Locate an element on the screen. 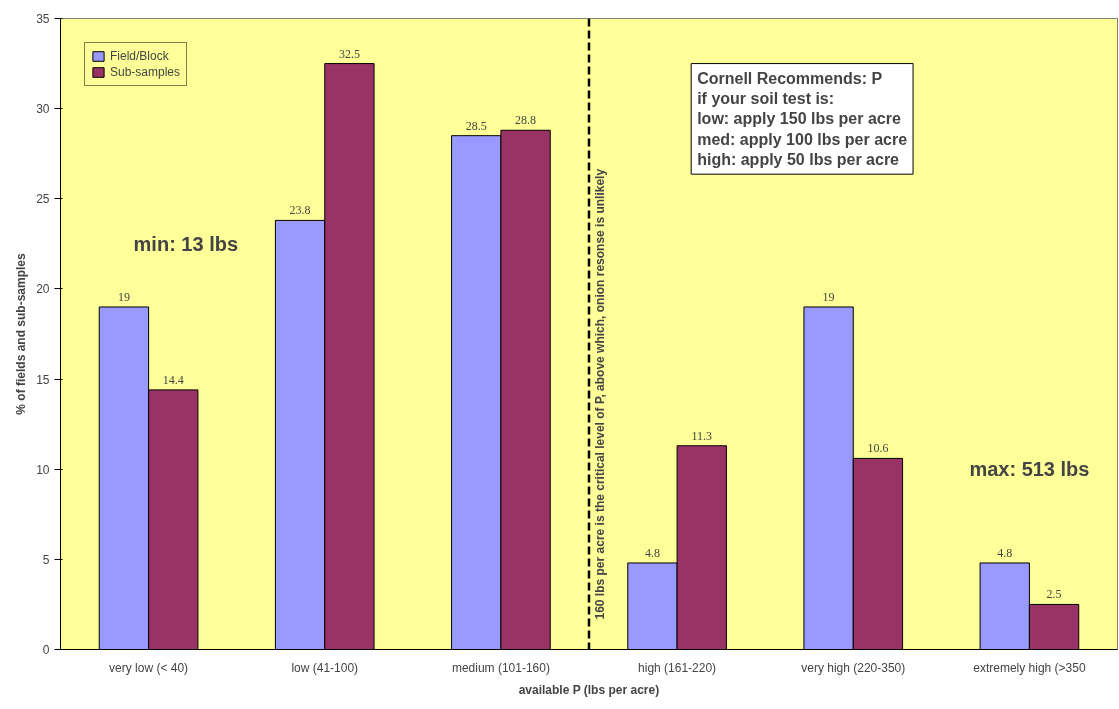 The image size is (1119, 709). data-label: 10.6 is located at coordinates (878, 448).